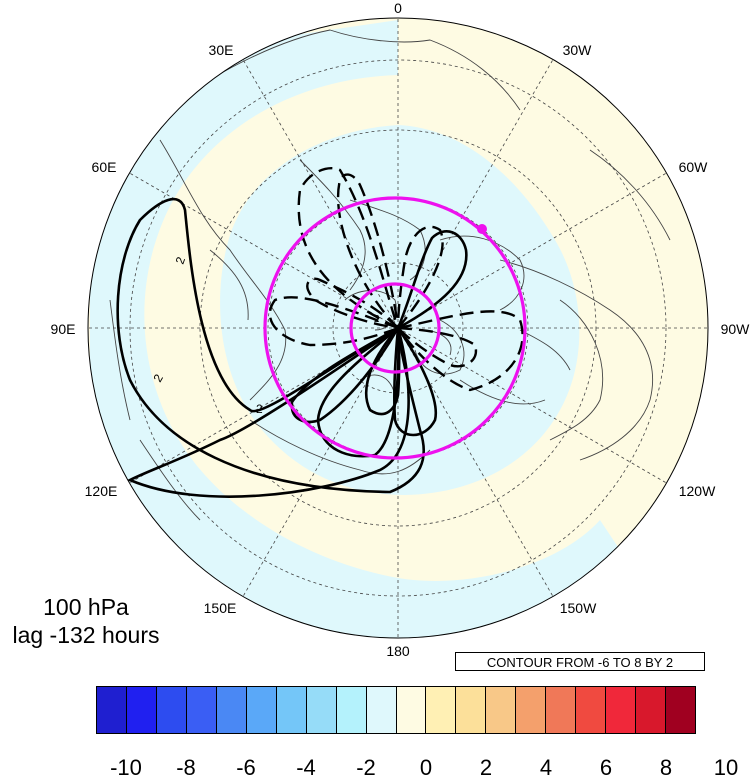 Image resolution: width=754 pixels, height=780 pixels. Describe the element at coordinates (577, 50) in the screenshot. I see `lon-label-30w: 30W` at that location.